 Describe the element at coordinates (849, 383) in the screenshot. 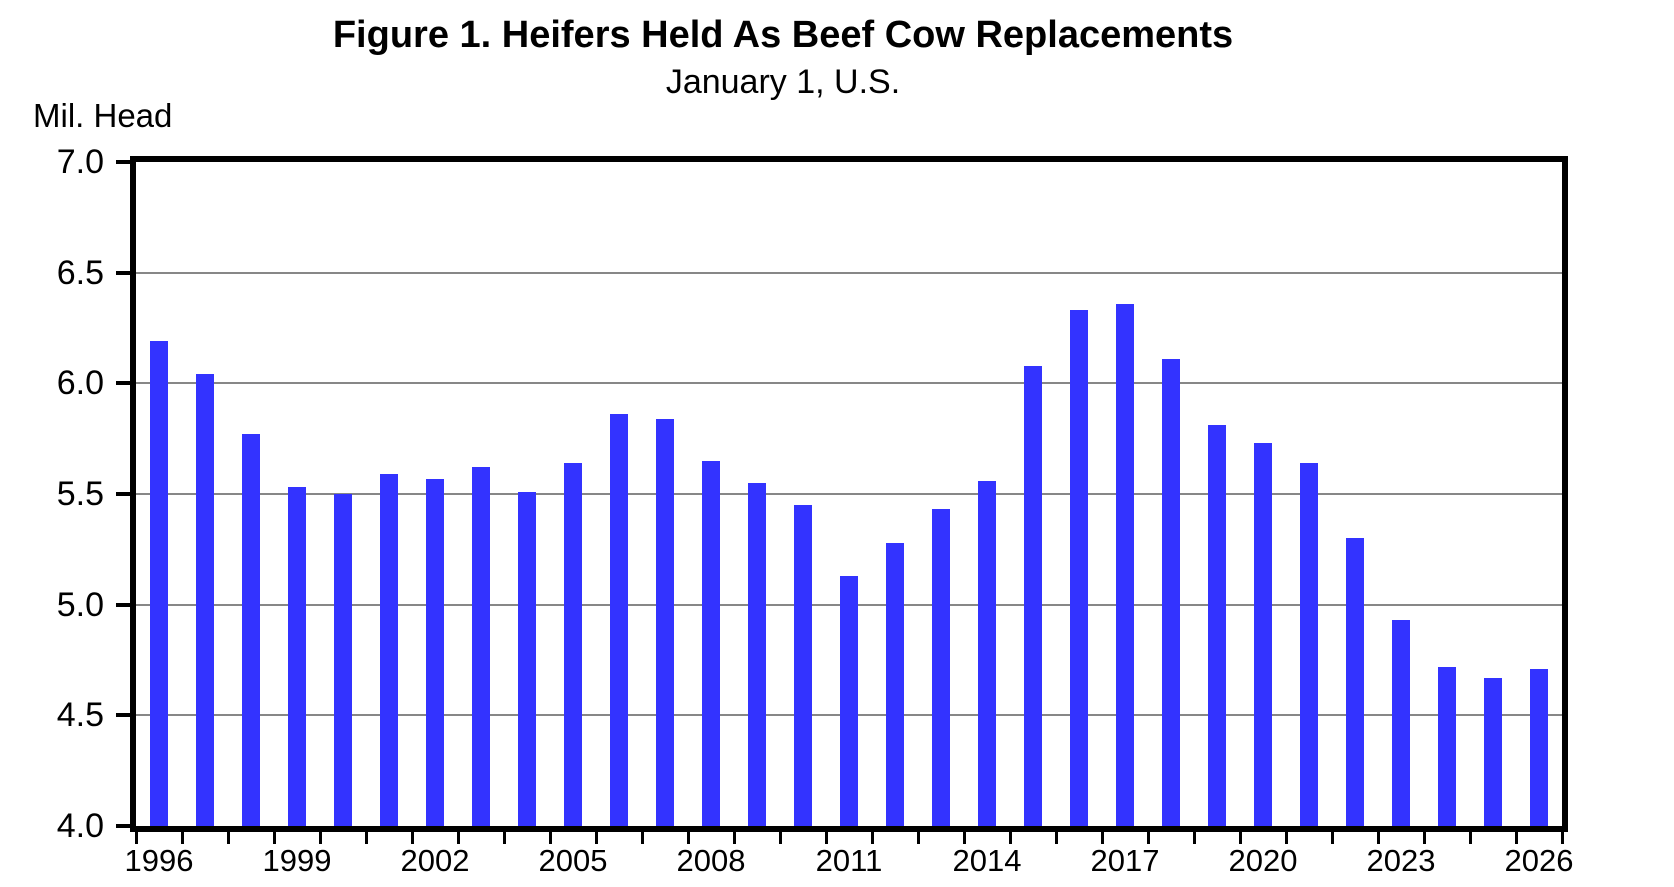

I see `gridline-6.0` at that location.